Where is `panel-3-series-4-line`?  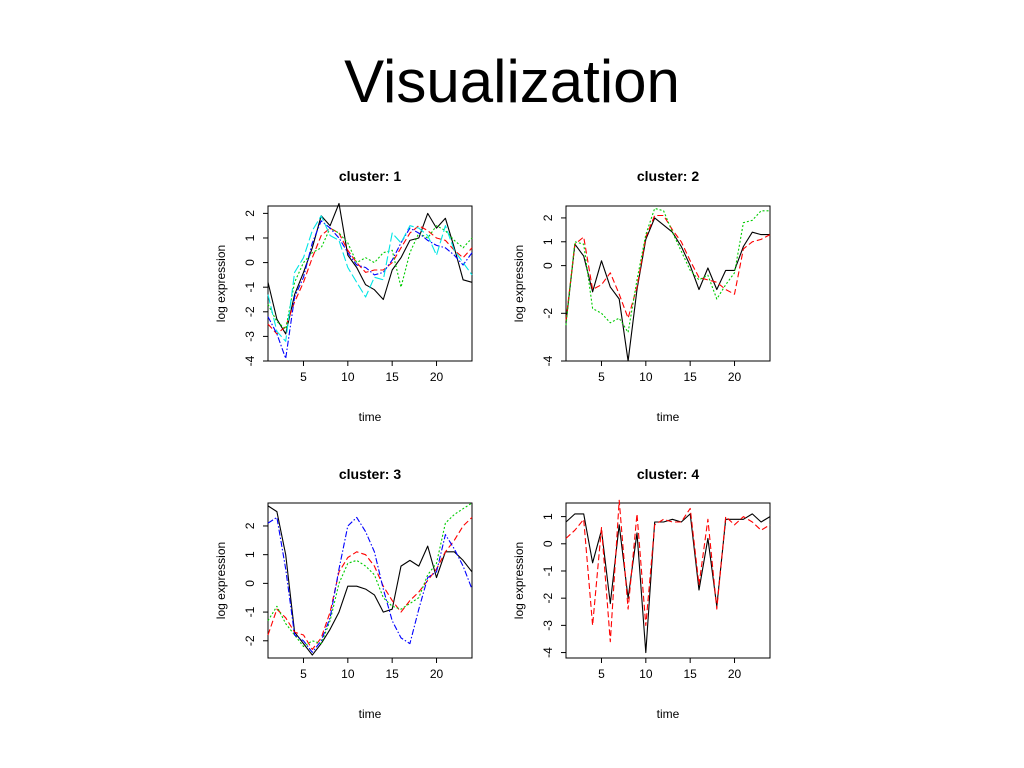
panel-3-series-4-line is located at coordinates (370, 584).